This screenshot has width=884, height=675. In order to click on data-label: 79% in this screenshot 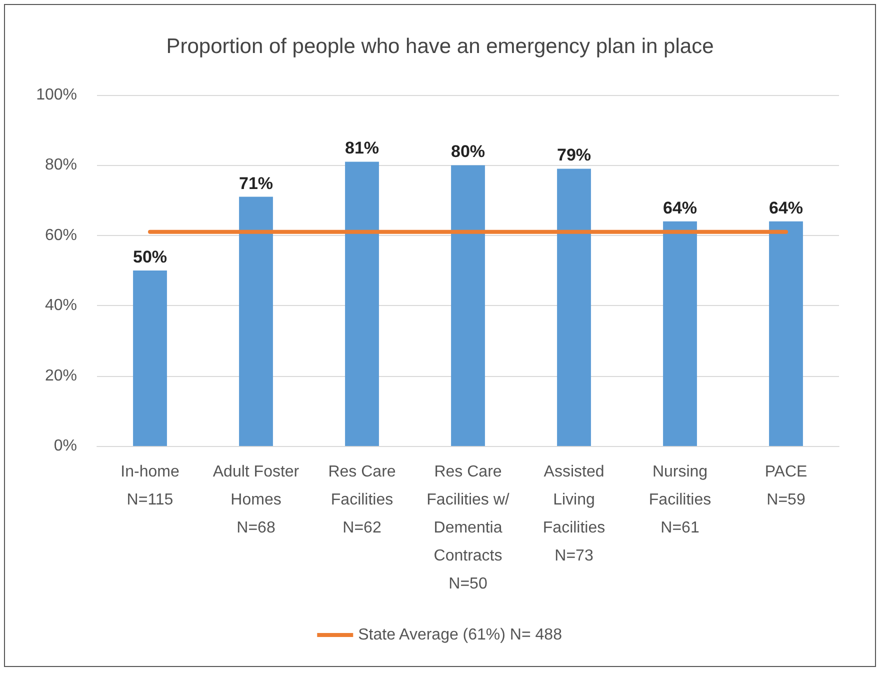, I will do `click(574, 155)`.